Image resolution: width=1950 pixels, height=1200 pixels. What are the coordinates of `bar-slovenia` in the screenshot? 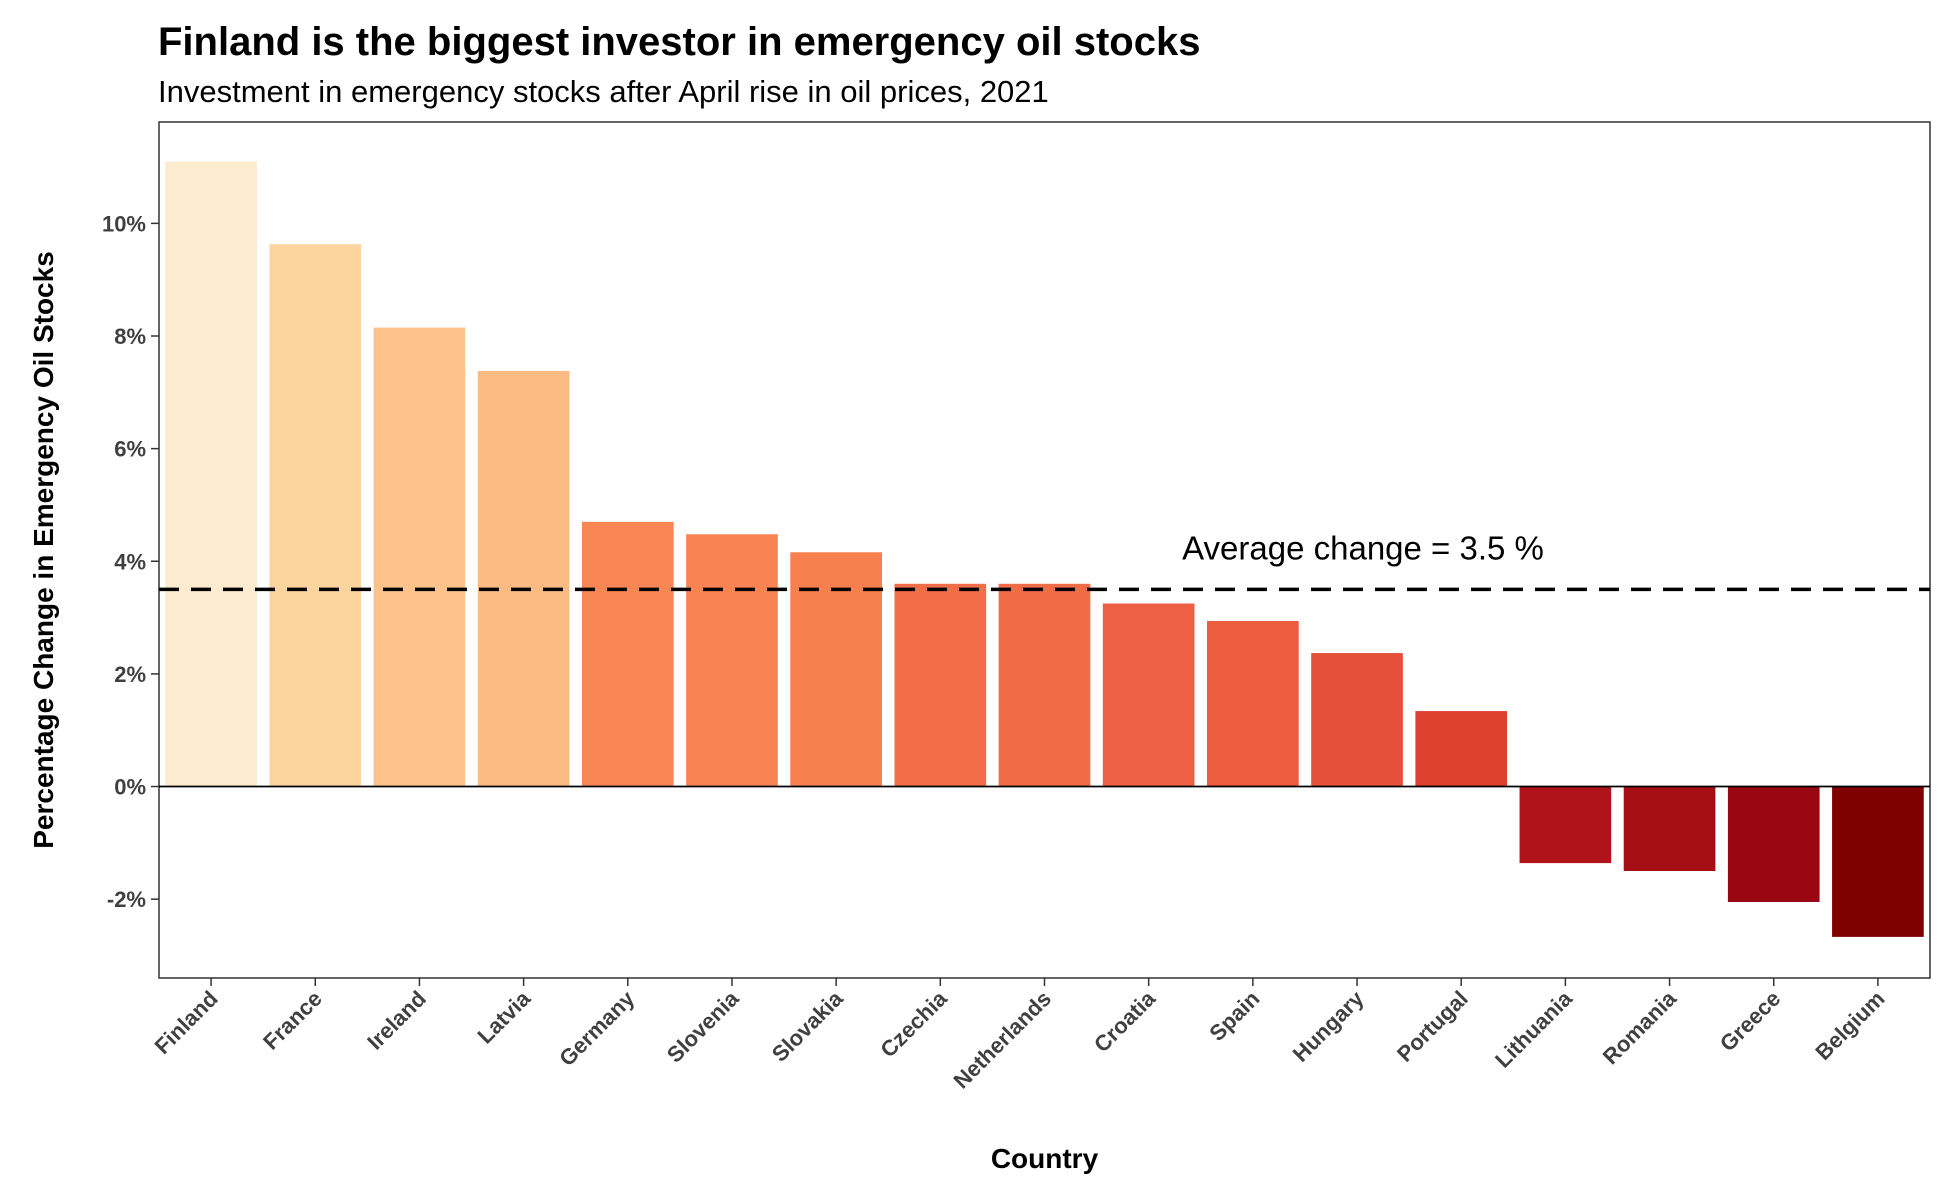 It's located at (732, 660).